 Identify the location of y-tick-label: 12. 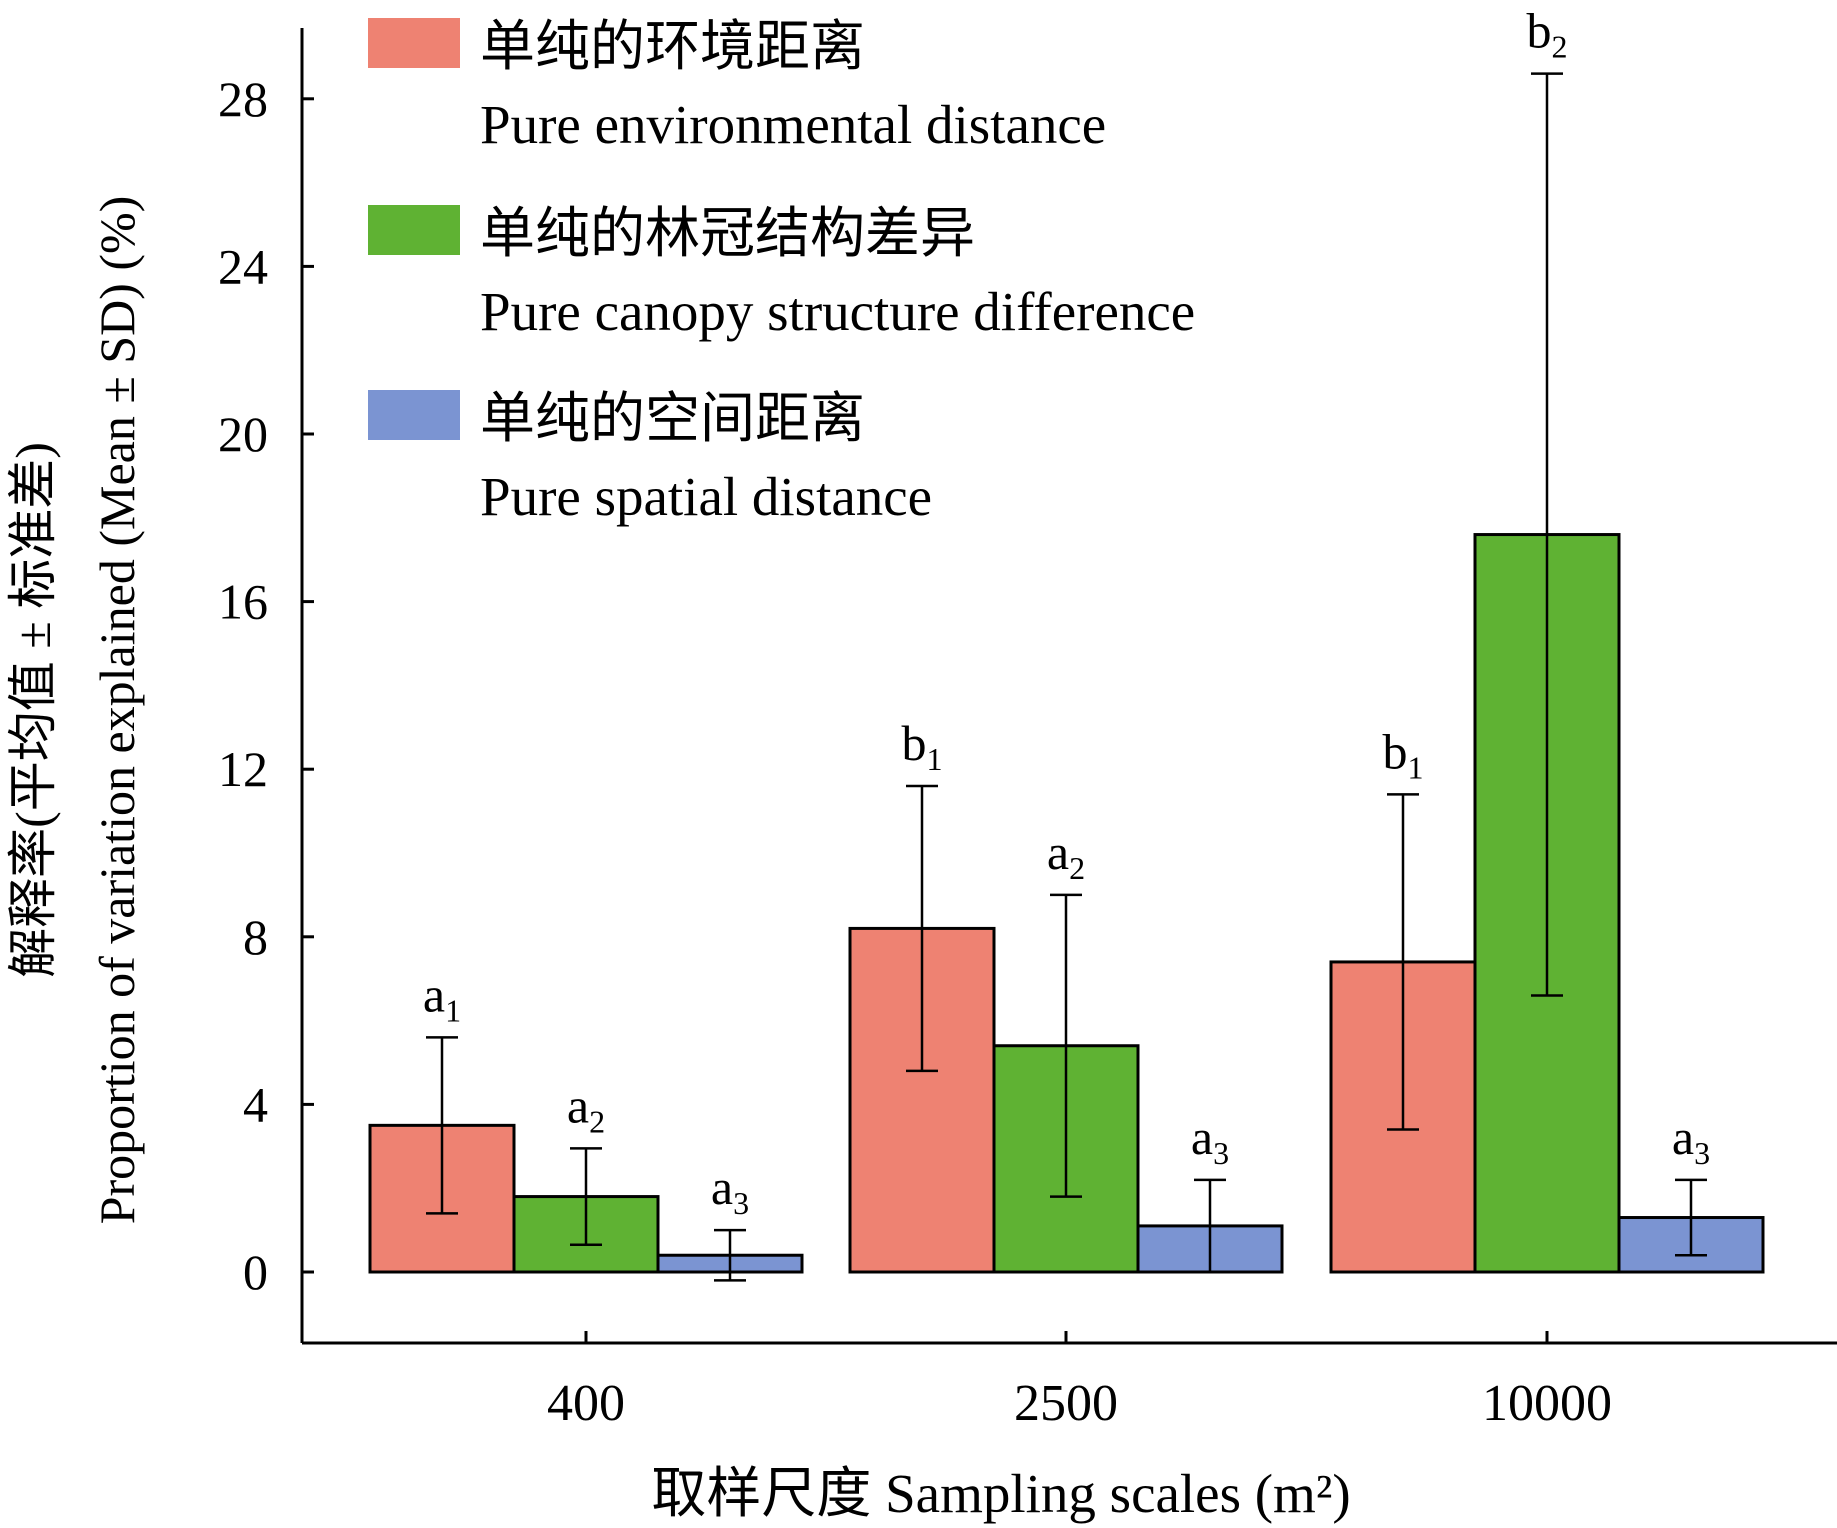
(243, 769).